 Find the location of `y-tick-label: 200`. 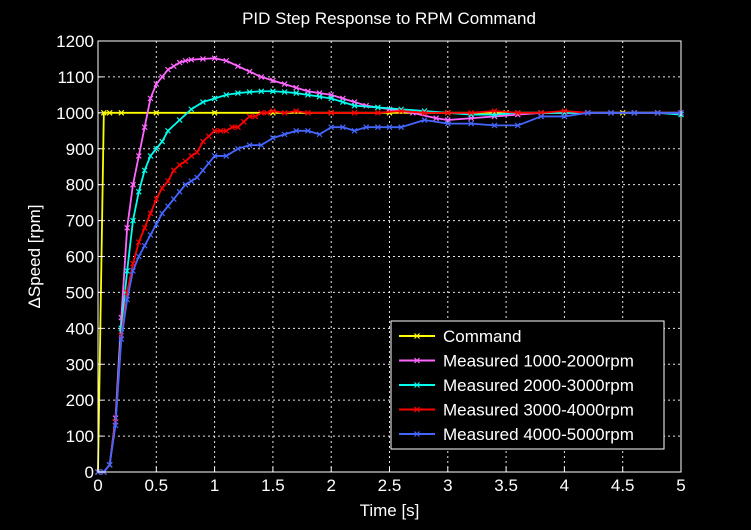

y-tick-label: 200 is located at coordinates (80, 400).